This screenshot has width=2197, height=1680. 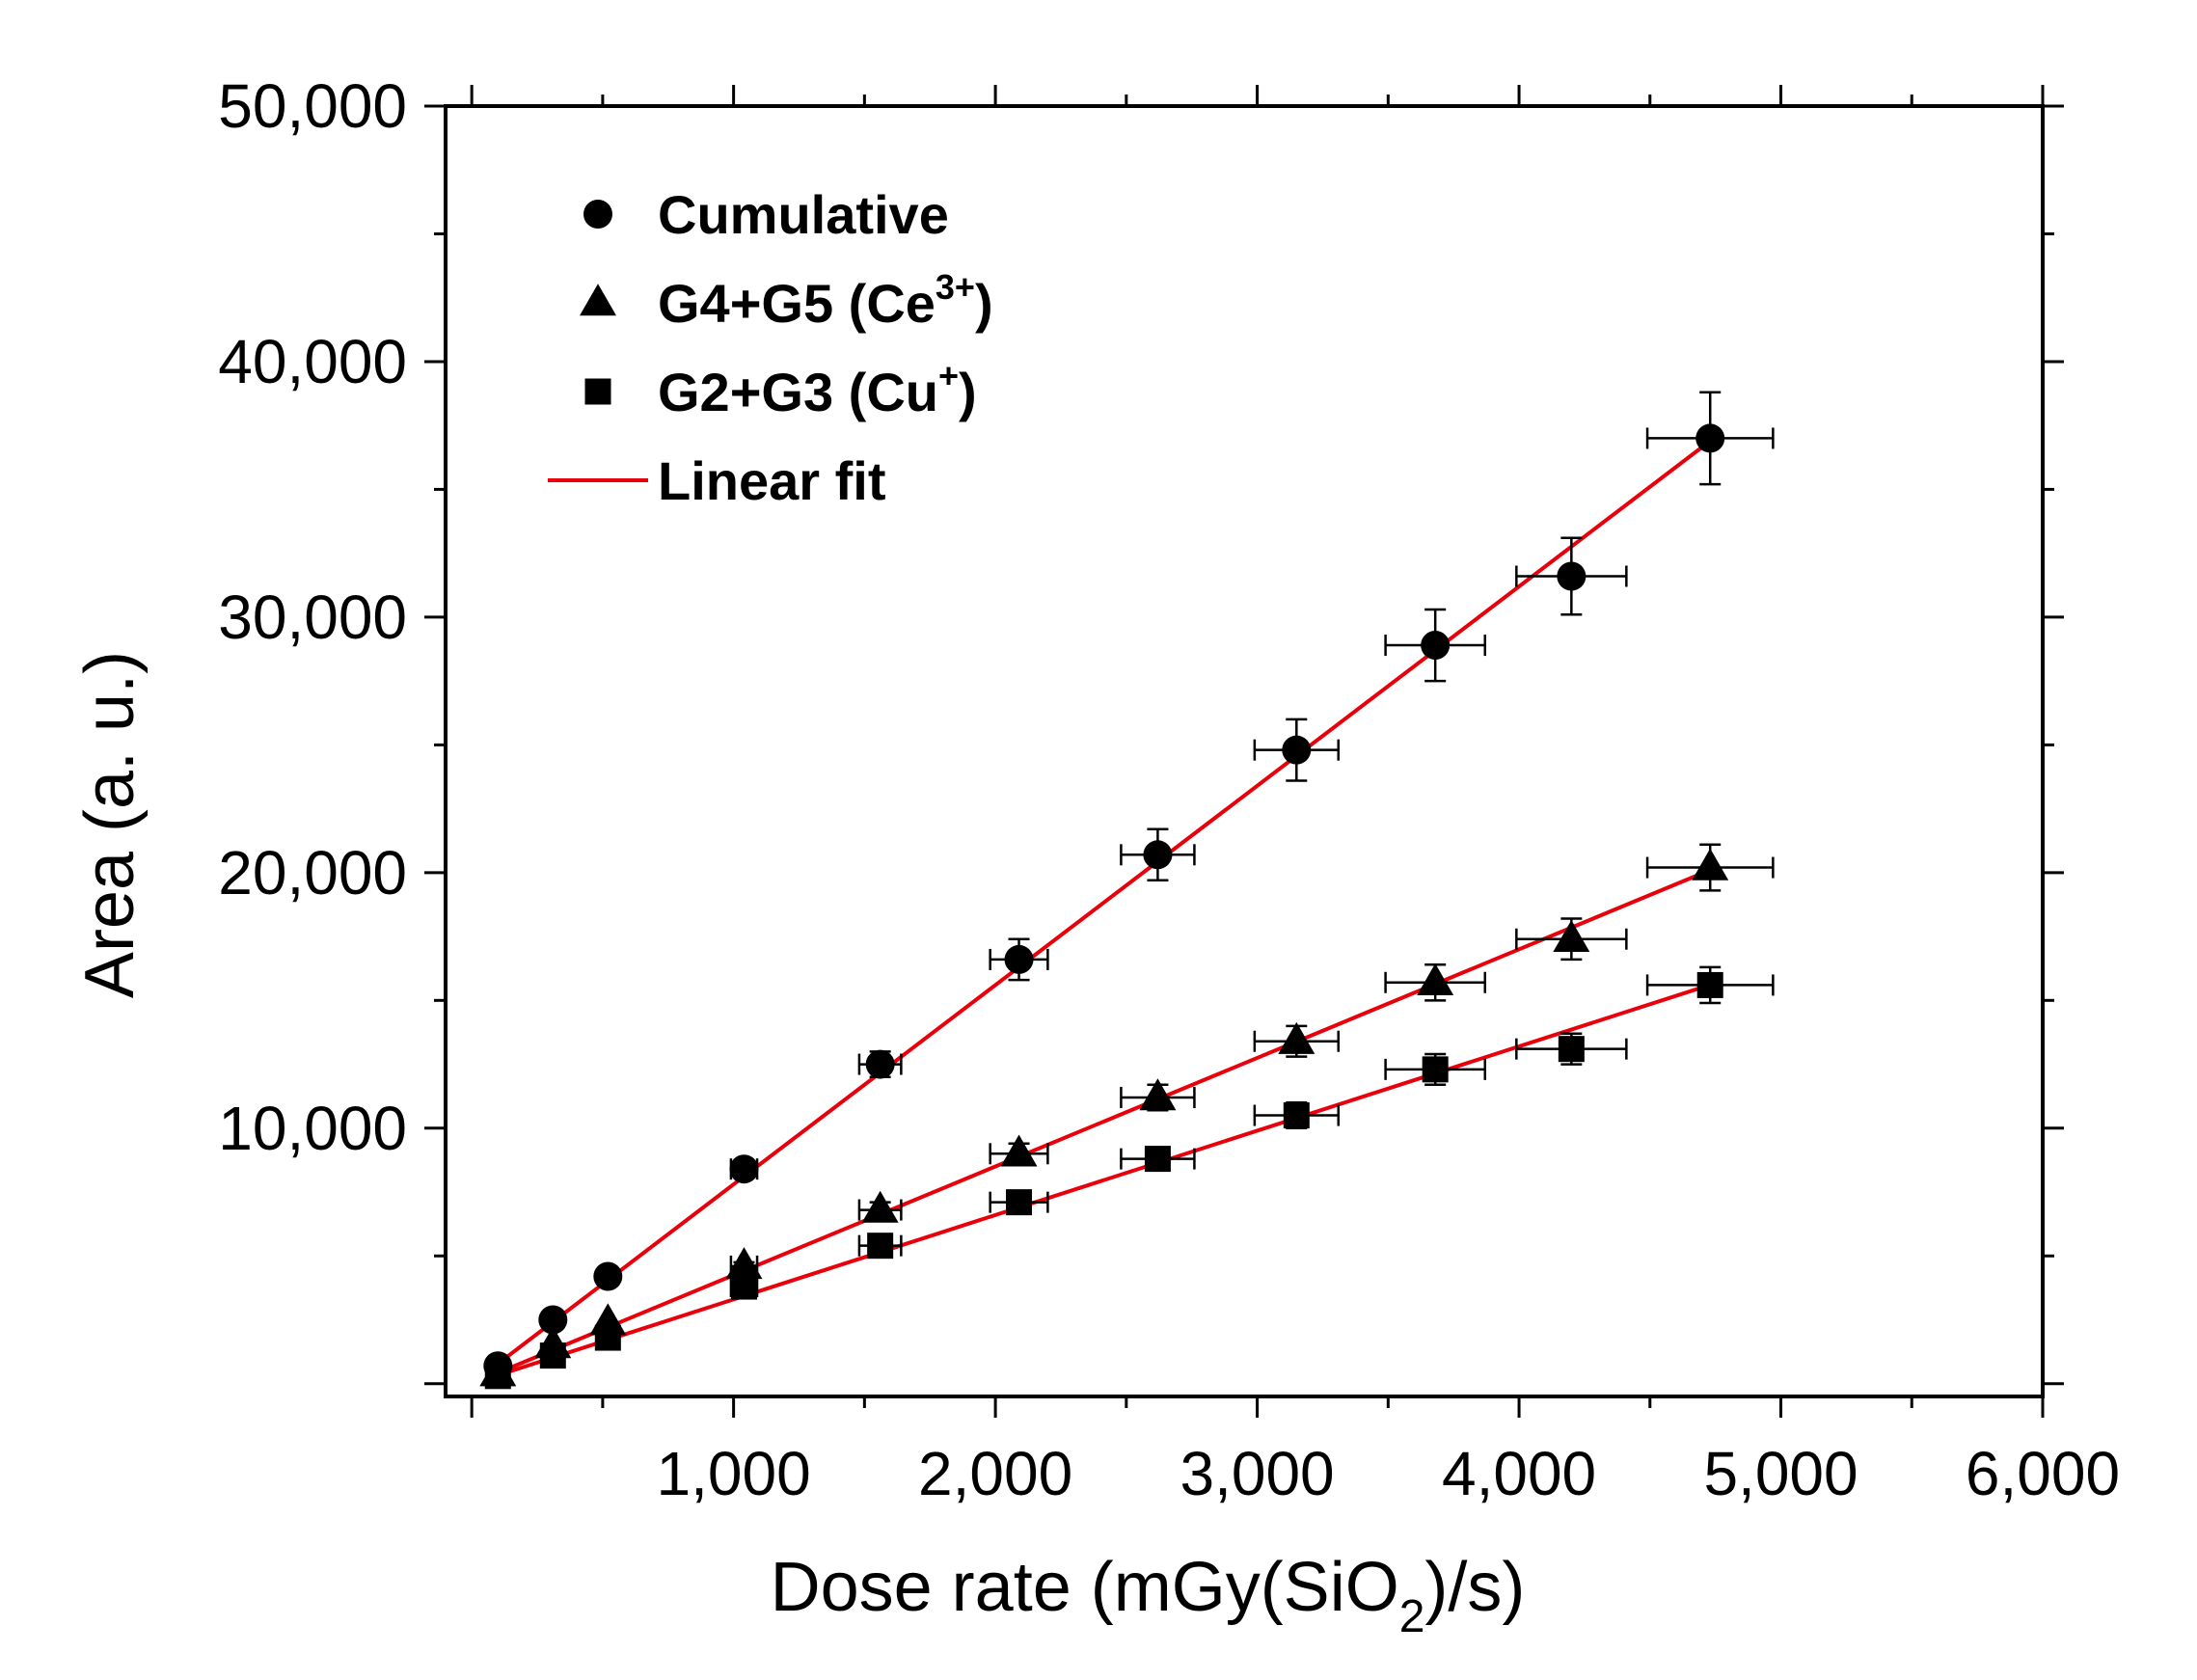 What do you see at coordinates (817, 389) in the screenshot?
I see `legend-label: G2+G3 (Cu+)` at bounding box center [817, 389].